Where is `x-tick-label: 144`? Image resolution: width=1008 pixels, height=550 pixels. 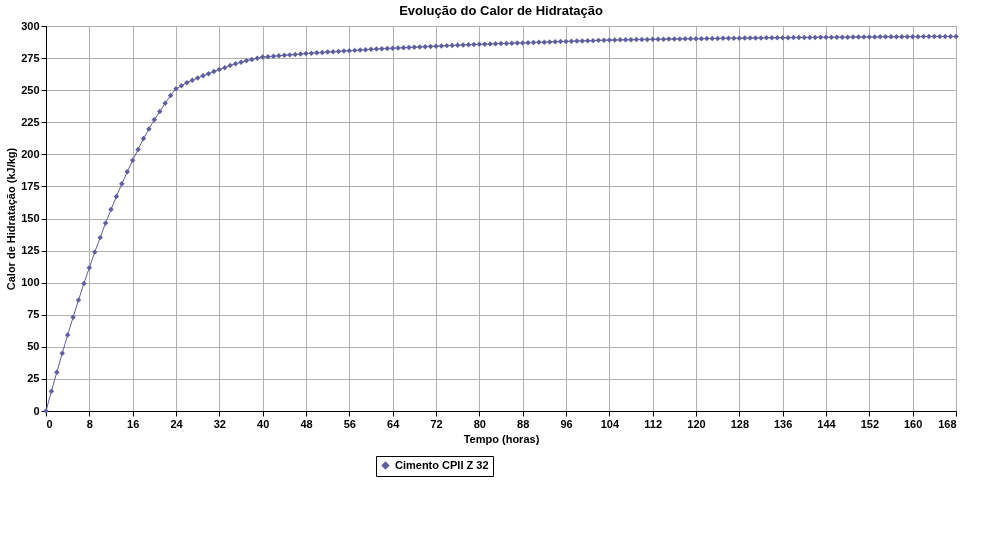 x-tick-label: 144 is located at coordinates (827, 423).